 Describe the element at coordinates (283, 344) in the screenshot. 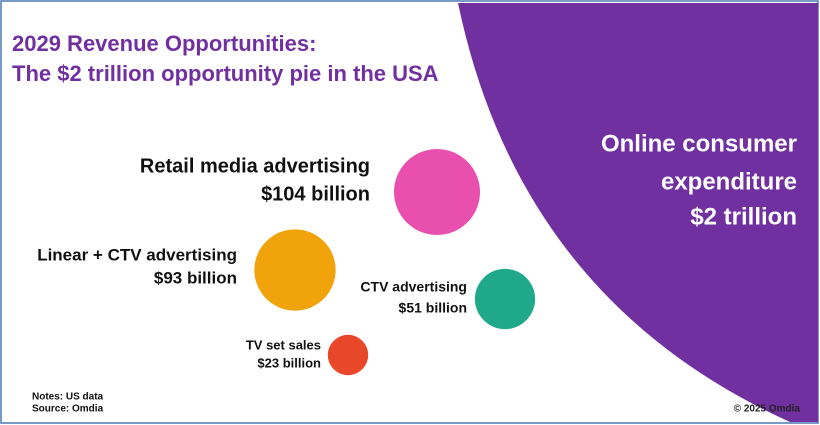

I see `category-label: TV set sales` at that location.